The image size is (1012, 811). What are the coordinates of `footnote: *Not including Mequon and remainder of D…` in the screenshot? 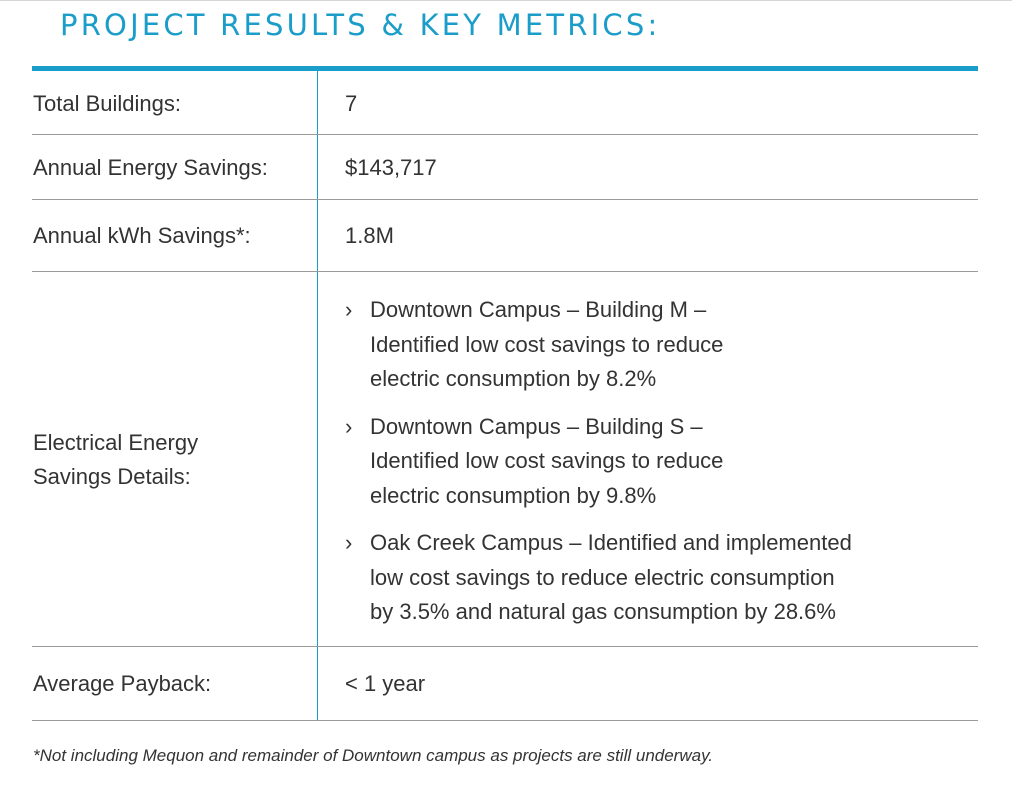 It's located at (373, 755).